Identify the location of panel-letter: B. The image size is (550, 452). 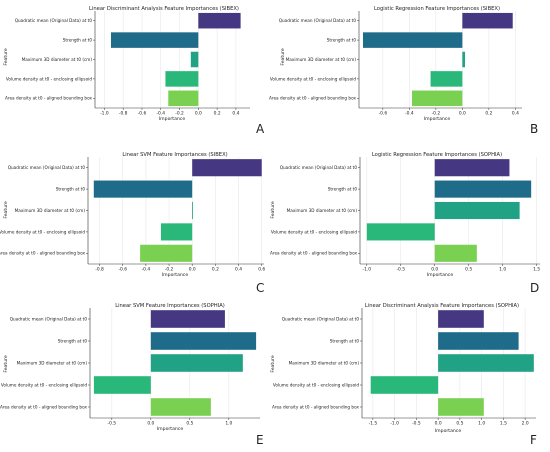
(534, 129).